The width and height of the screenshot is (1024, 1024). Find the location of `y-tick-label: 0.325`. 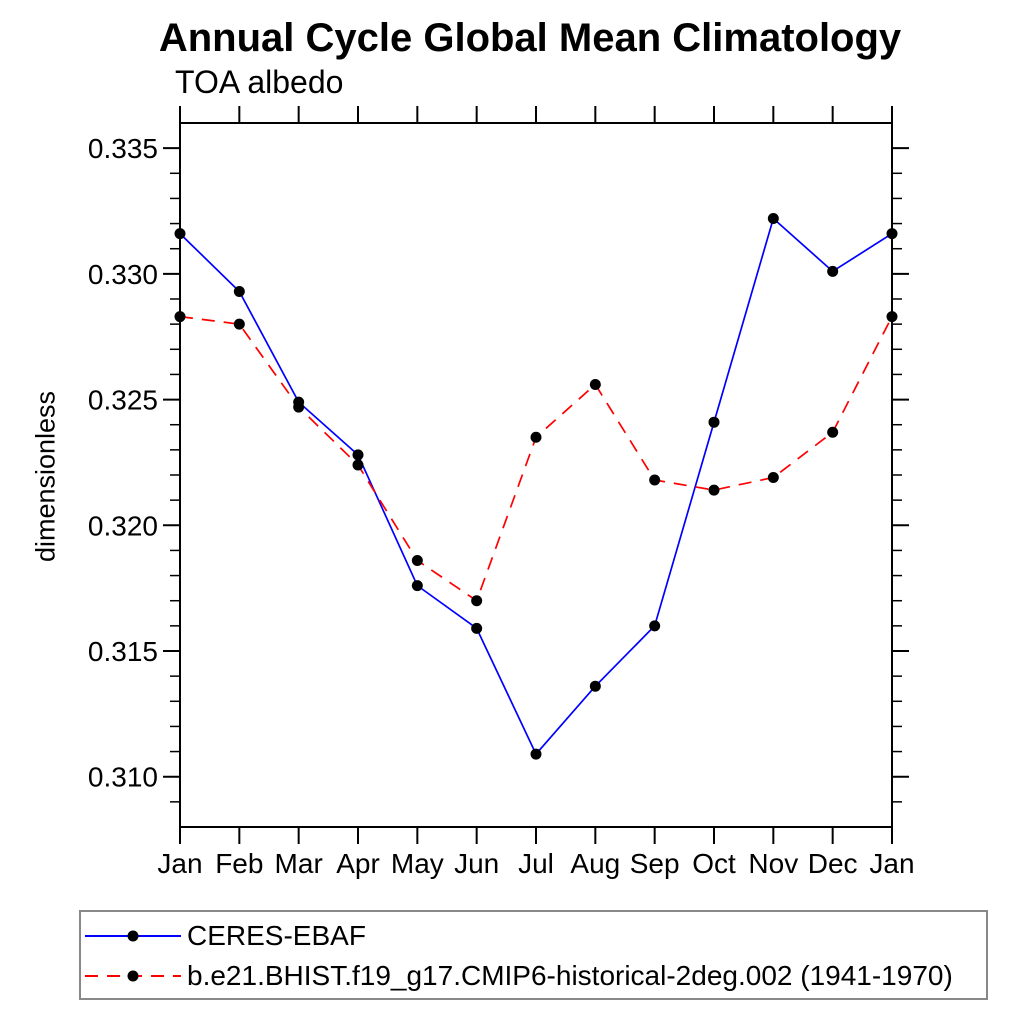

y-tick-label: 0.325 is located at coordinates (123, 400).